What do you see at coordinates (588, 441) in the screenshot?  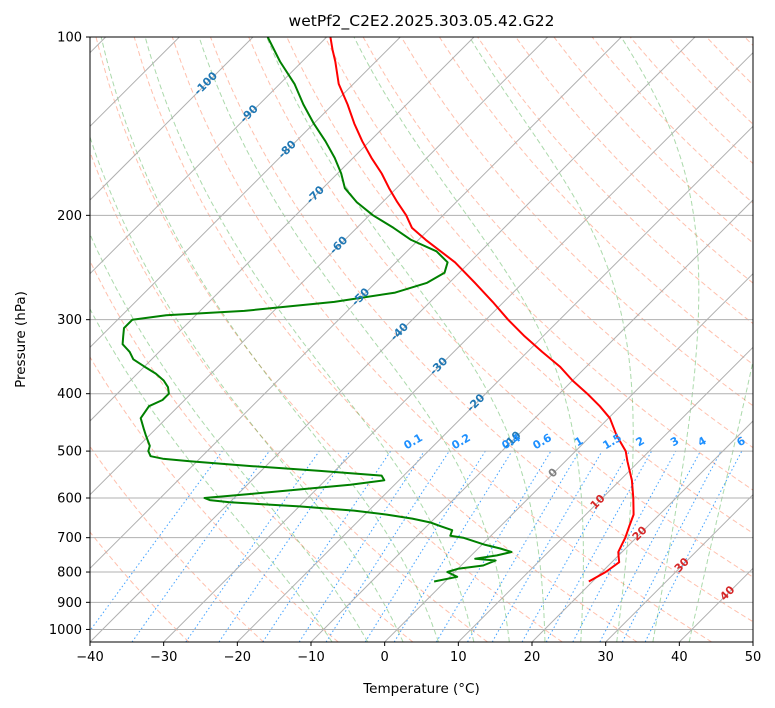 I see `mixing-ratio-labels: 0.10.20.40.611.52346810131620253036` at bounding box center [588, 441].